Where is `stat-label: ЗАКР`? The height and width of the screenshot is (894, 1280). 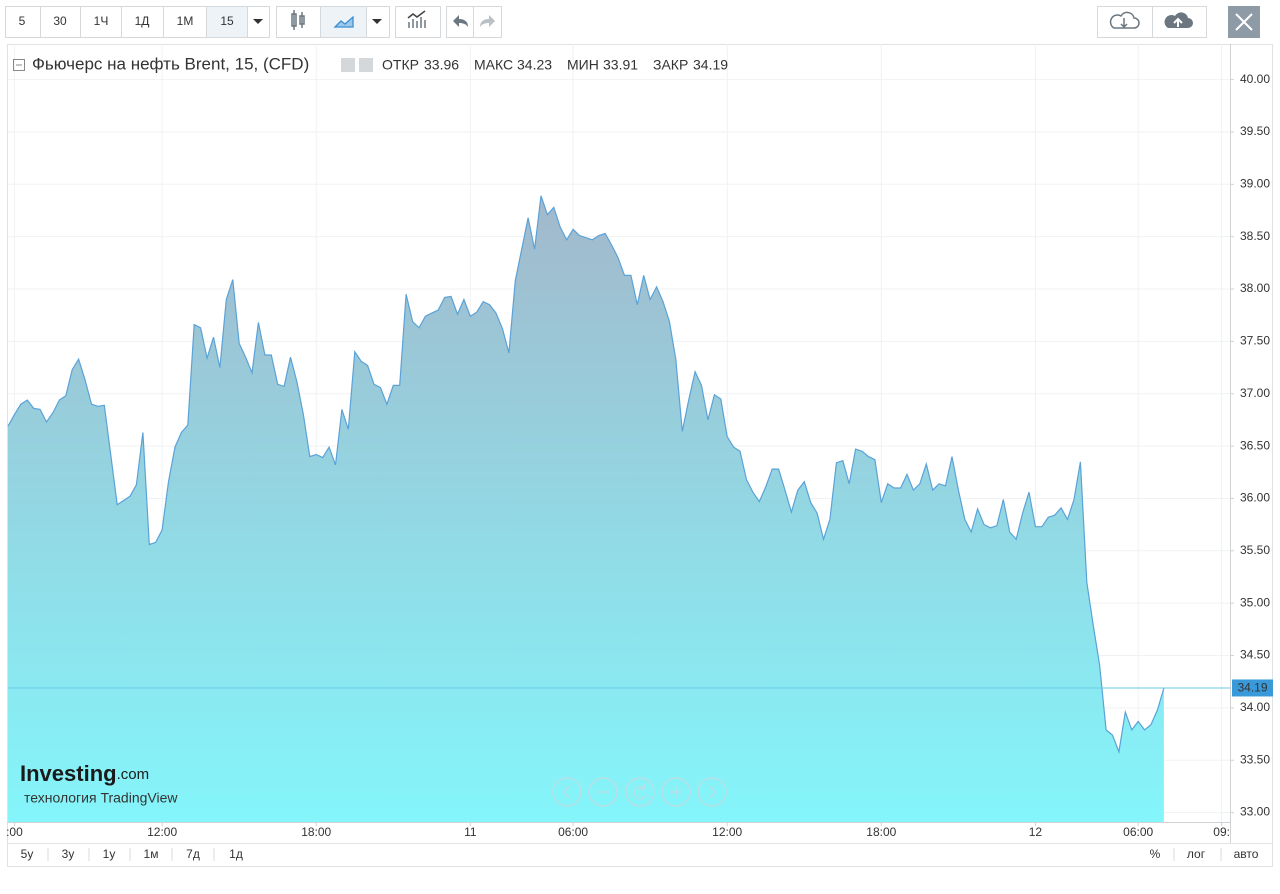 stat-label: ЗАКР is located at coordinates (670, 65).